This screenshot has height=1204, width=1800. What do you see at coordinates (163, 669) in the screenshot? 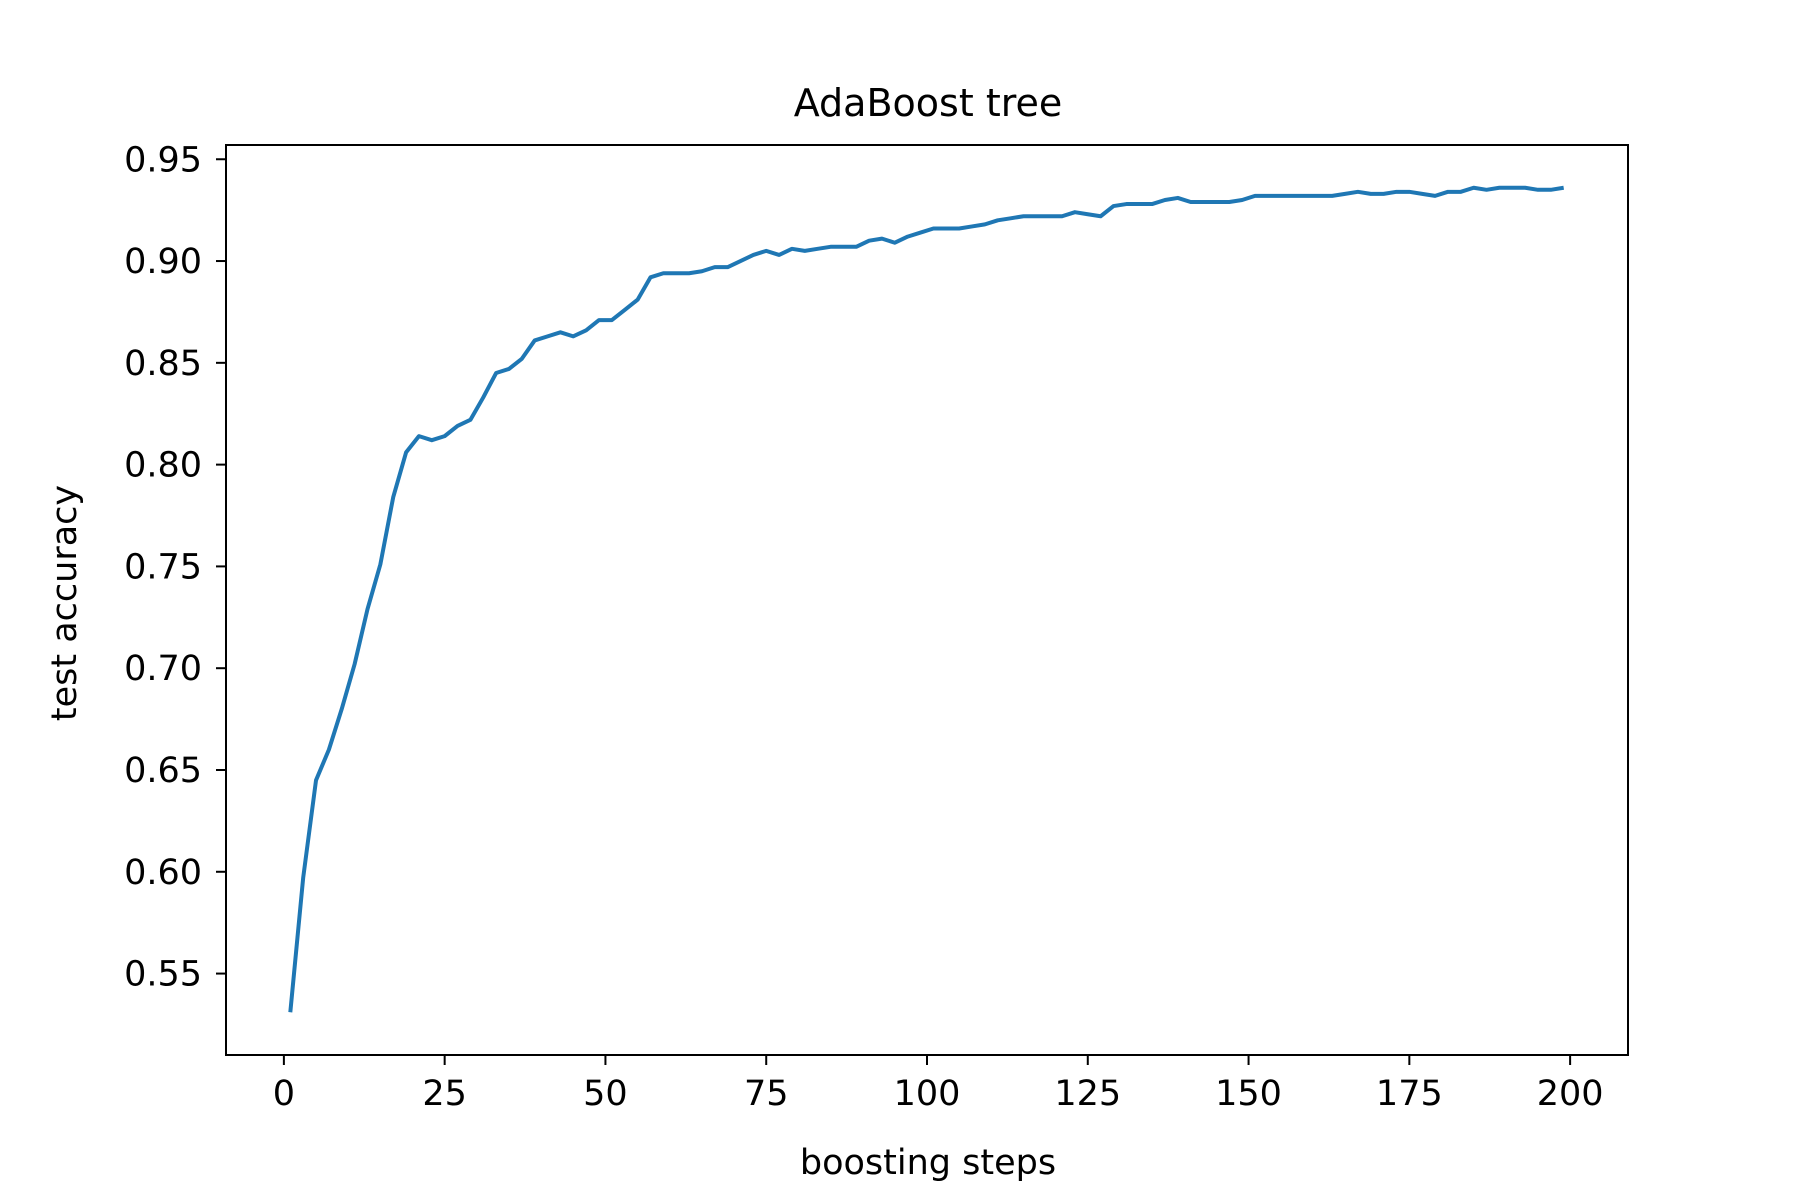
I see `y-tick-label: 0.70` at bounding box center [163, 669].